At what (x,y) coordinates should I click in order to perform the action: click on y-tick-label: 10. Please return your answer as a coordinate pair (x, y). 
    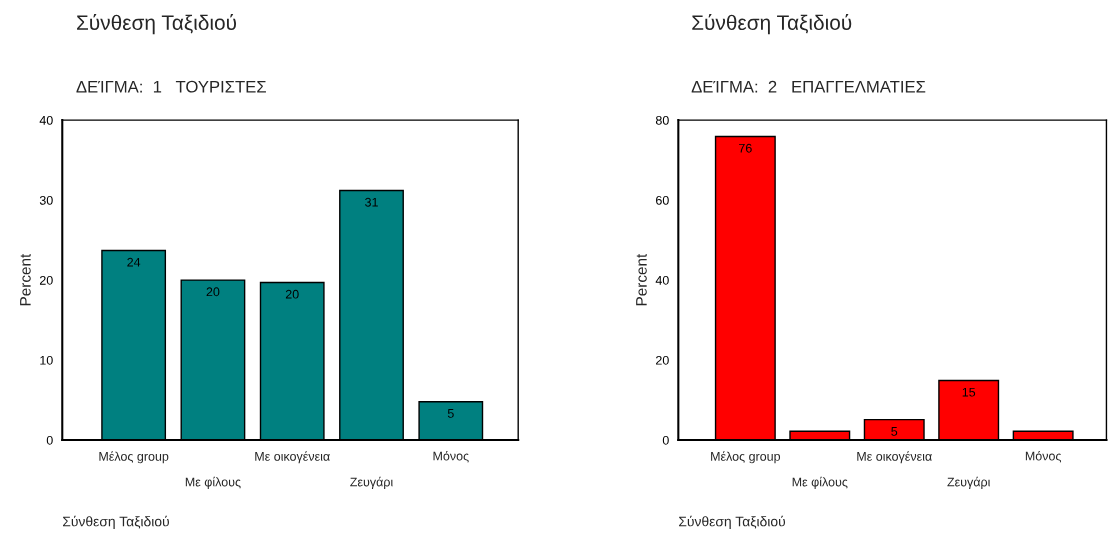
    Looking at the image, I should click on (46, 360).